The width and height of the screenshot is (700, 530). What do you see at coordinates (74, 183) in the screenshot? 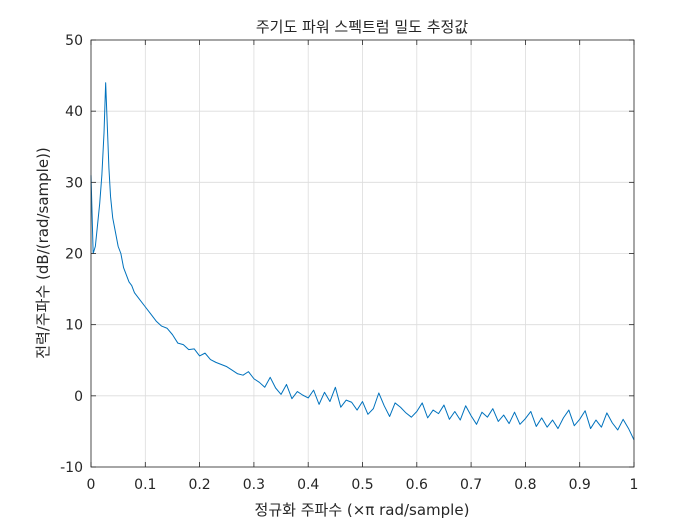
I see `y-tick-label: 30` at bounding box center [74, 183].